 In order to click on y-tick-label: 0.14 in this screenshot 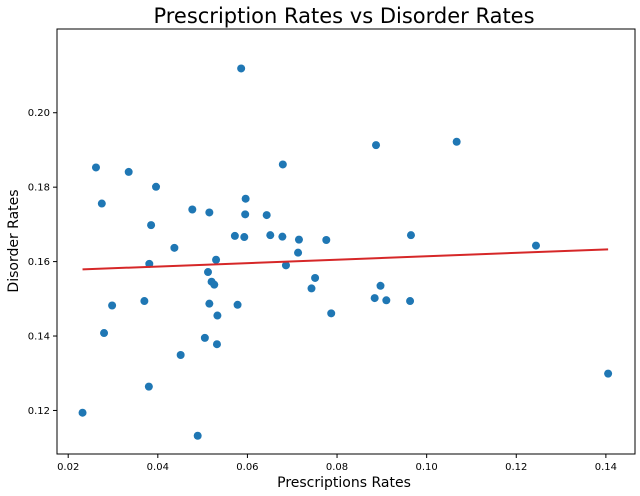, I will do `click(39, 337)`.